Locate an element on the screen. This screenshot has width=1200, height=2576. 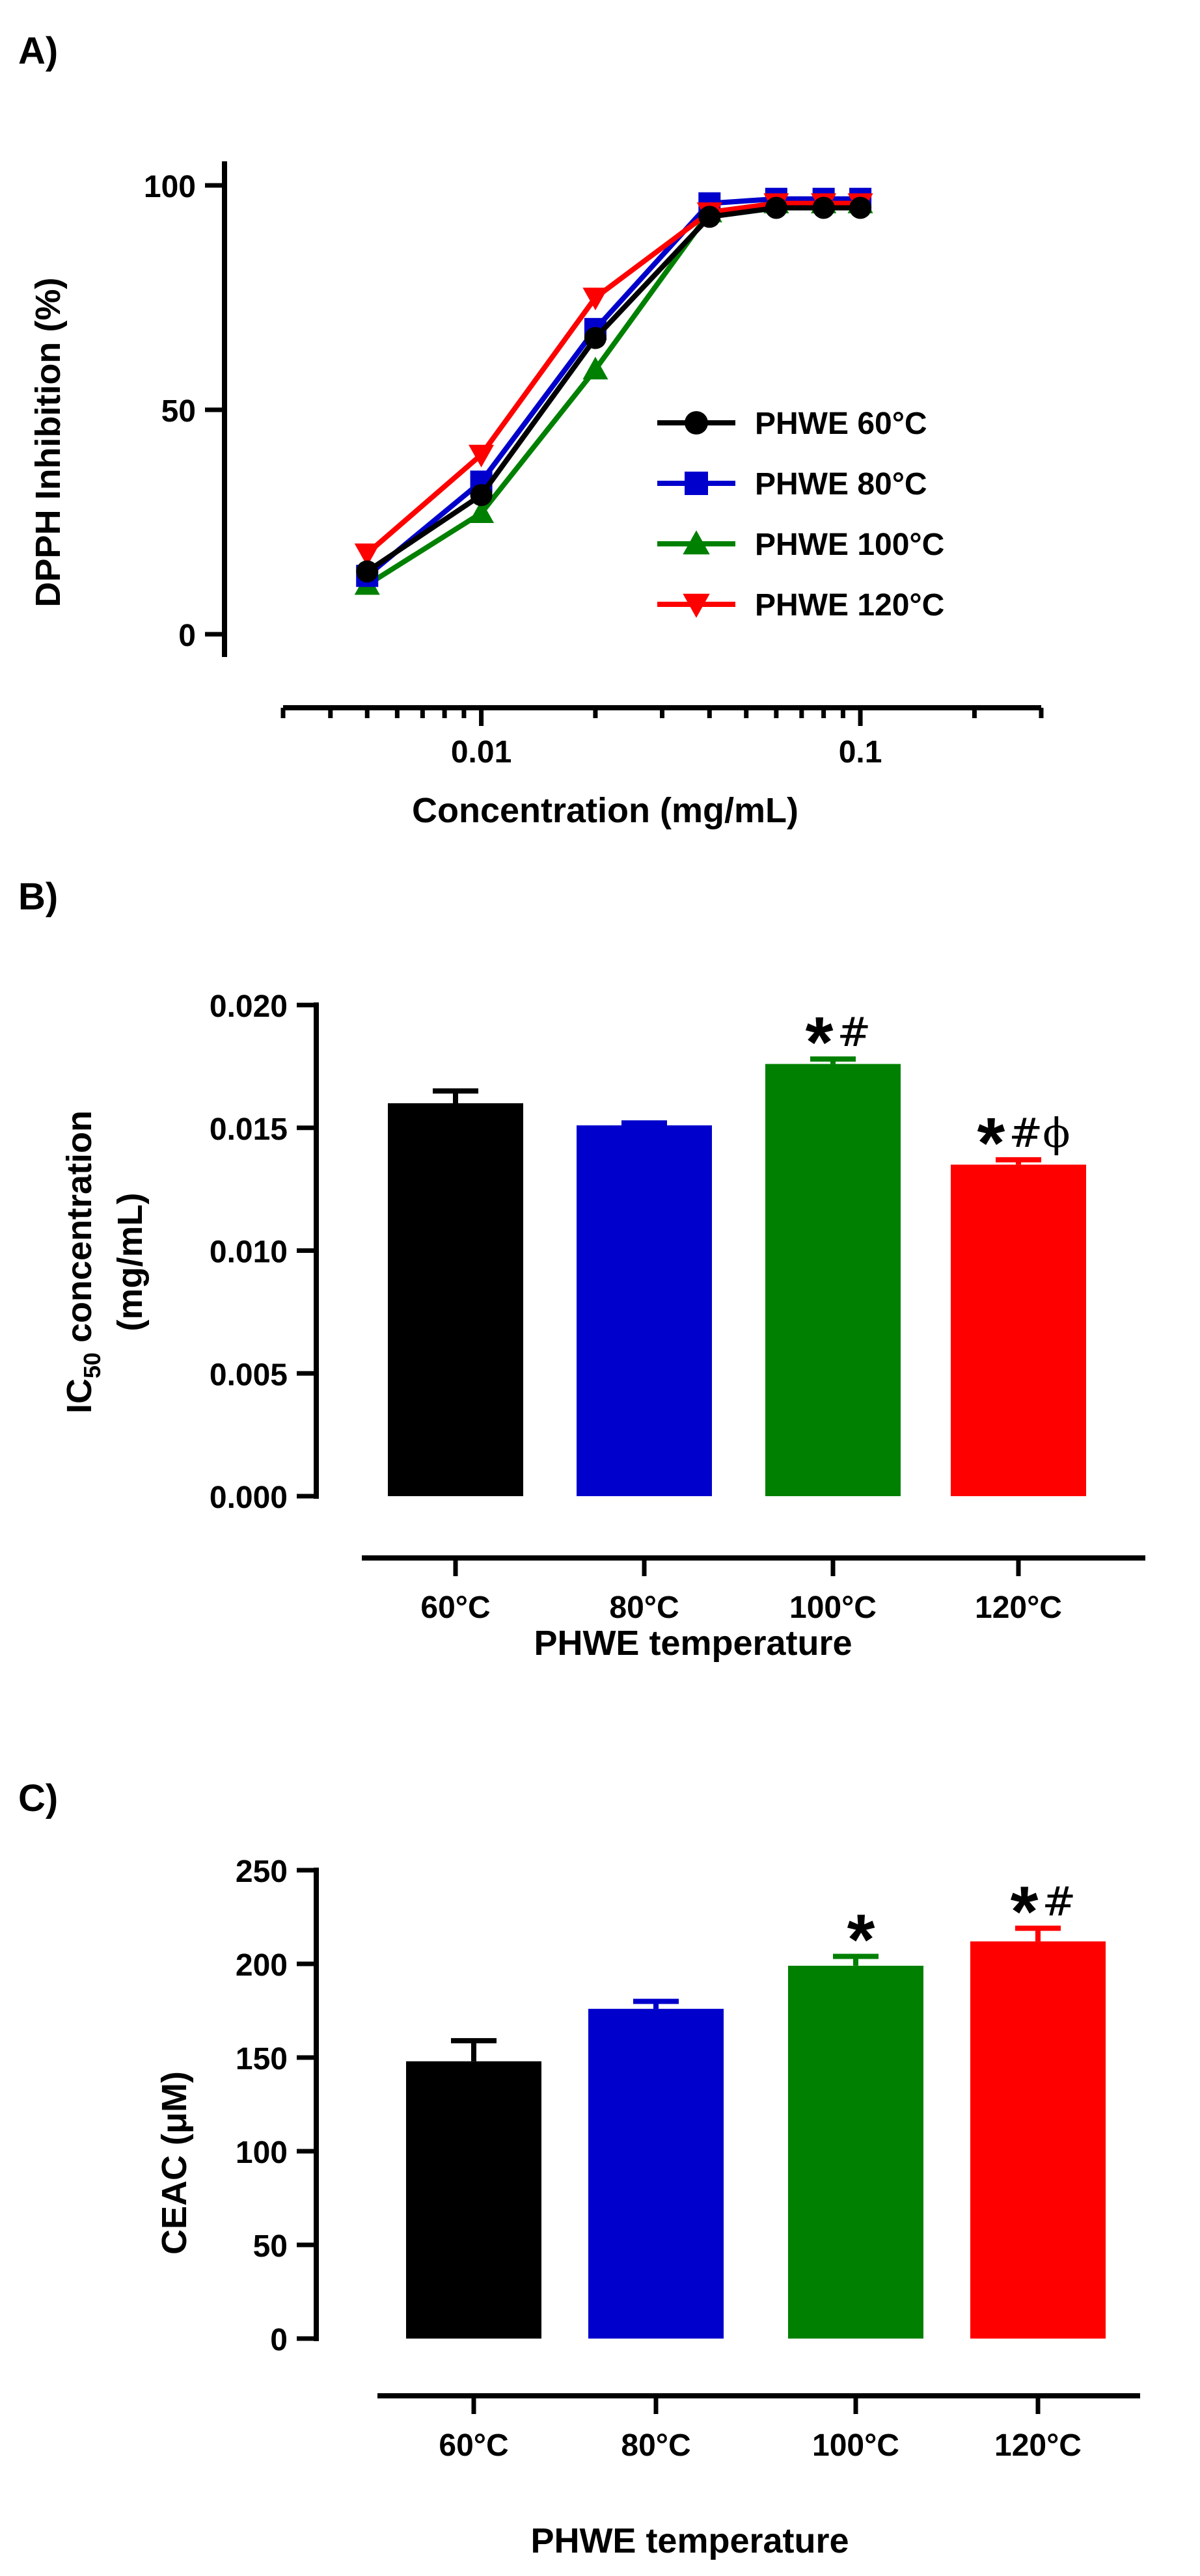
legend-label: PHWE 120°C is located at coordinates (849, 605).